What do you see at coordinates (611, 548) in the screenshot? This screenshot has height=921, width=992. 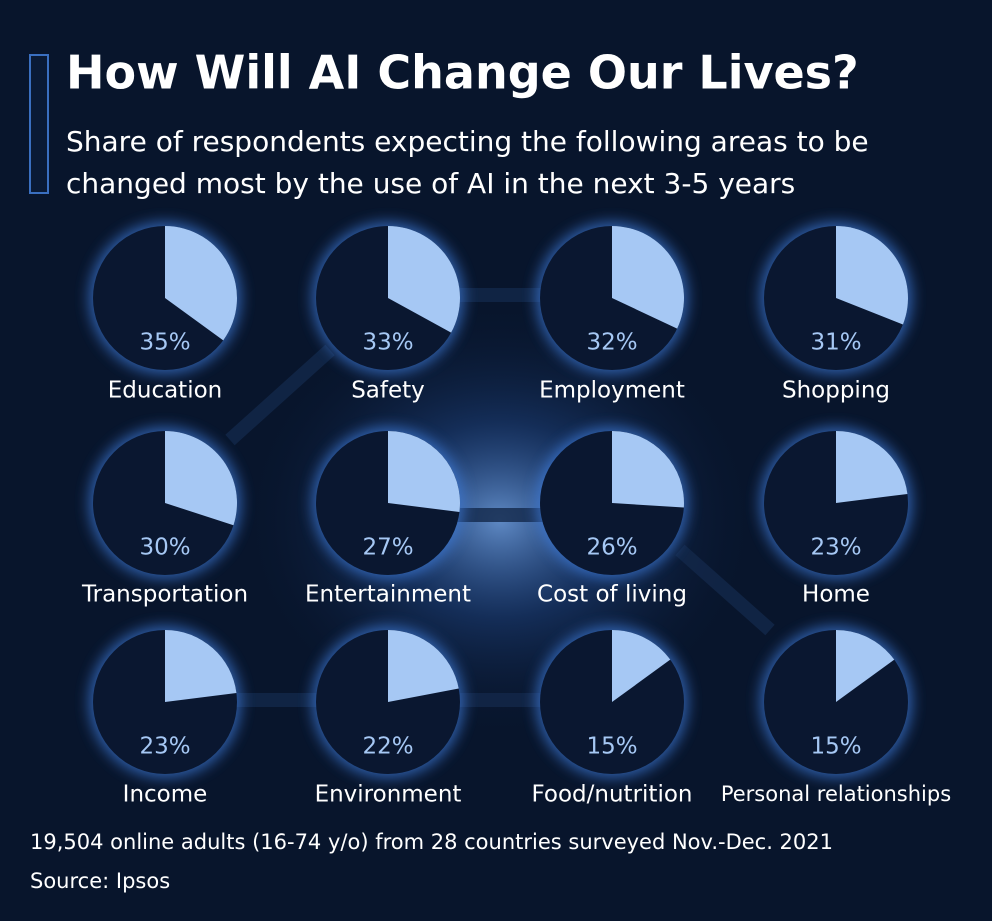 I see `value-label: 26%` at bounding box center [611, 548].